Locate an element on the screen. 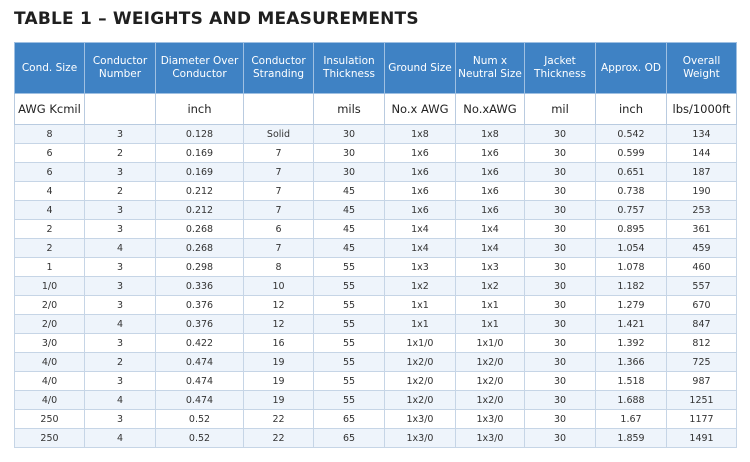  data-cell: 0.542 is located at coordinates (631, 134).